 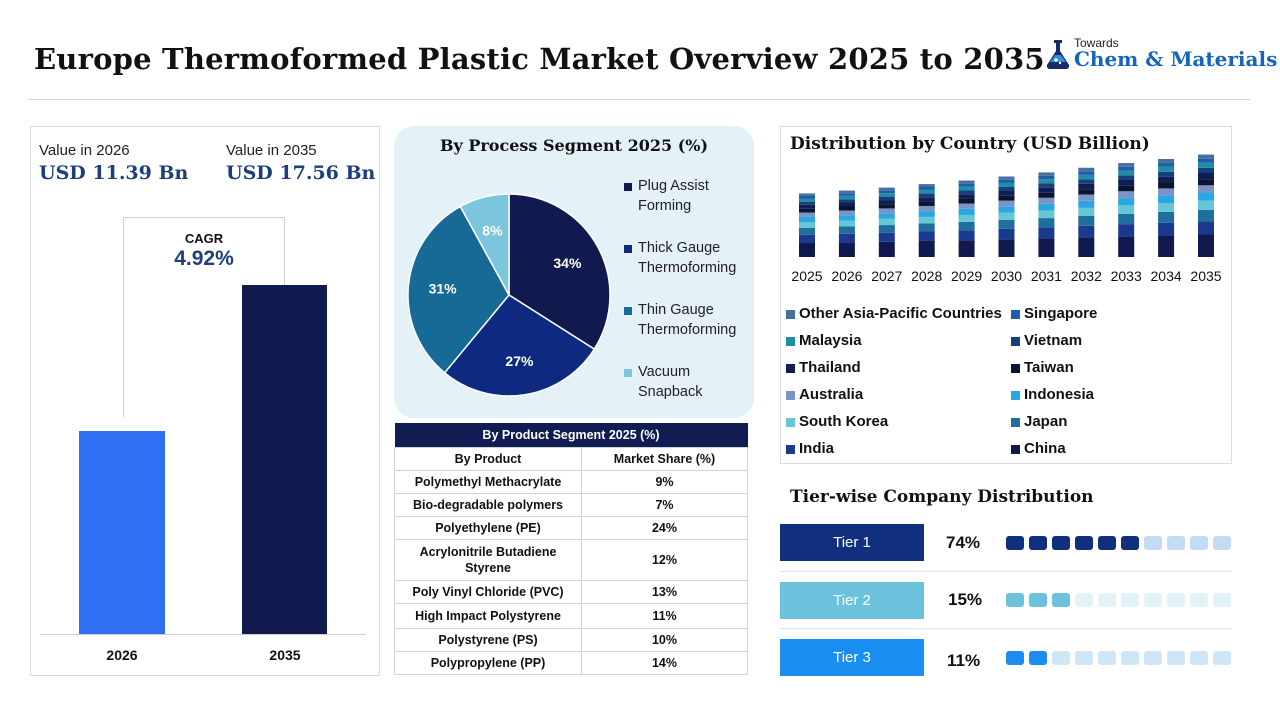 I want to click on x-tick-label: 2029, so click(x=966, y=276).